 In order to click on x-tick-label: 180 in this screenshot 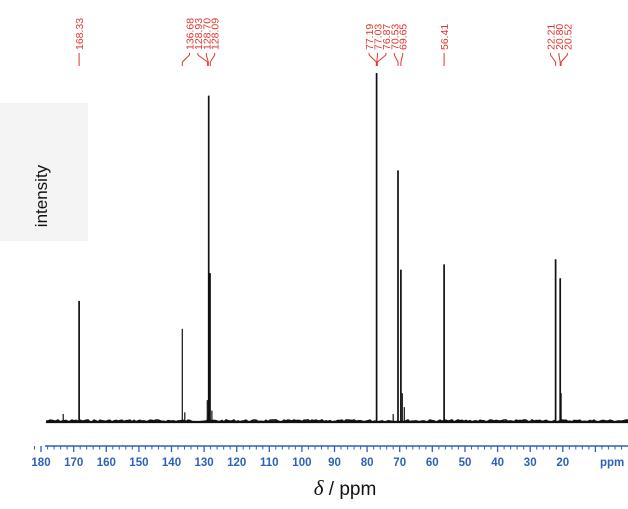, I will do `click(40, 463)`.